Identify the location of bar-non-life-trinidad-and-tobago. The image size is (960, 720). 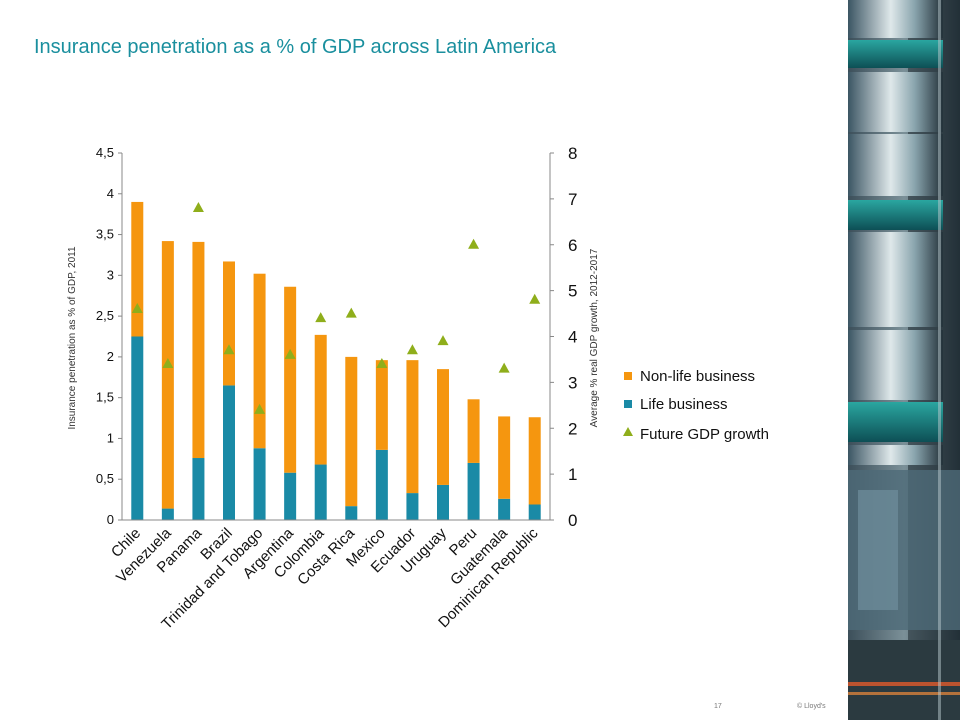
(259, 361).